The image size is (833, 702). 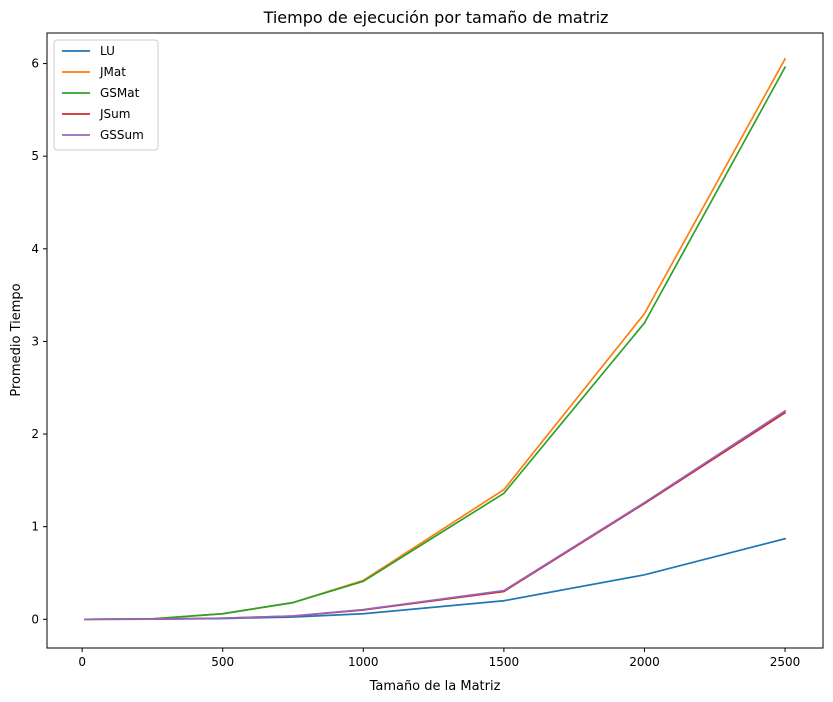 I want to click on x-tick-label: 500, so click(x=222, y=662).